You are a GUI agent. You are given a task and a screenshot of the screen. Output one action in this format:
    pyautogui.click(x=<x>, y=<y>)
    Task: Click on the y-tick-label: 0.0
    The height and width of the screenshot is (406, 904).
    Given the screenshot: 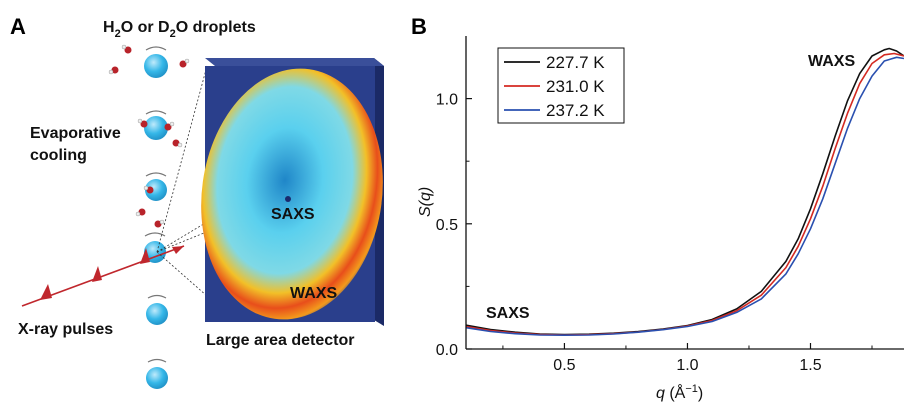 What is the action you would take?
    pyautogui.click(x=447, y=350)
    